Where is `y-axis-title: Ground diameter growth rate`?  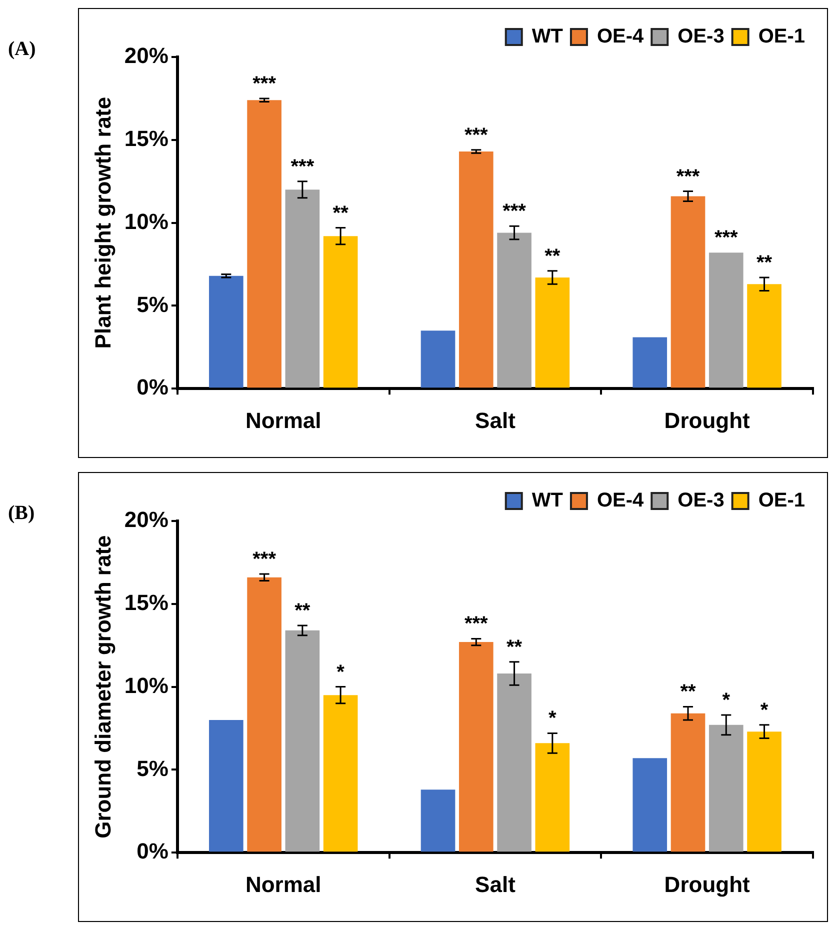
y-axis-title: Ground diameter growth rate is located at coordinates (103, 686).